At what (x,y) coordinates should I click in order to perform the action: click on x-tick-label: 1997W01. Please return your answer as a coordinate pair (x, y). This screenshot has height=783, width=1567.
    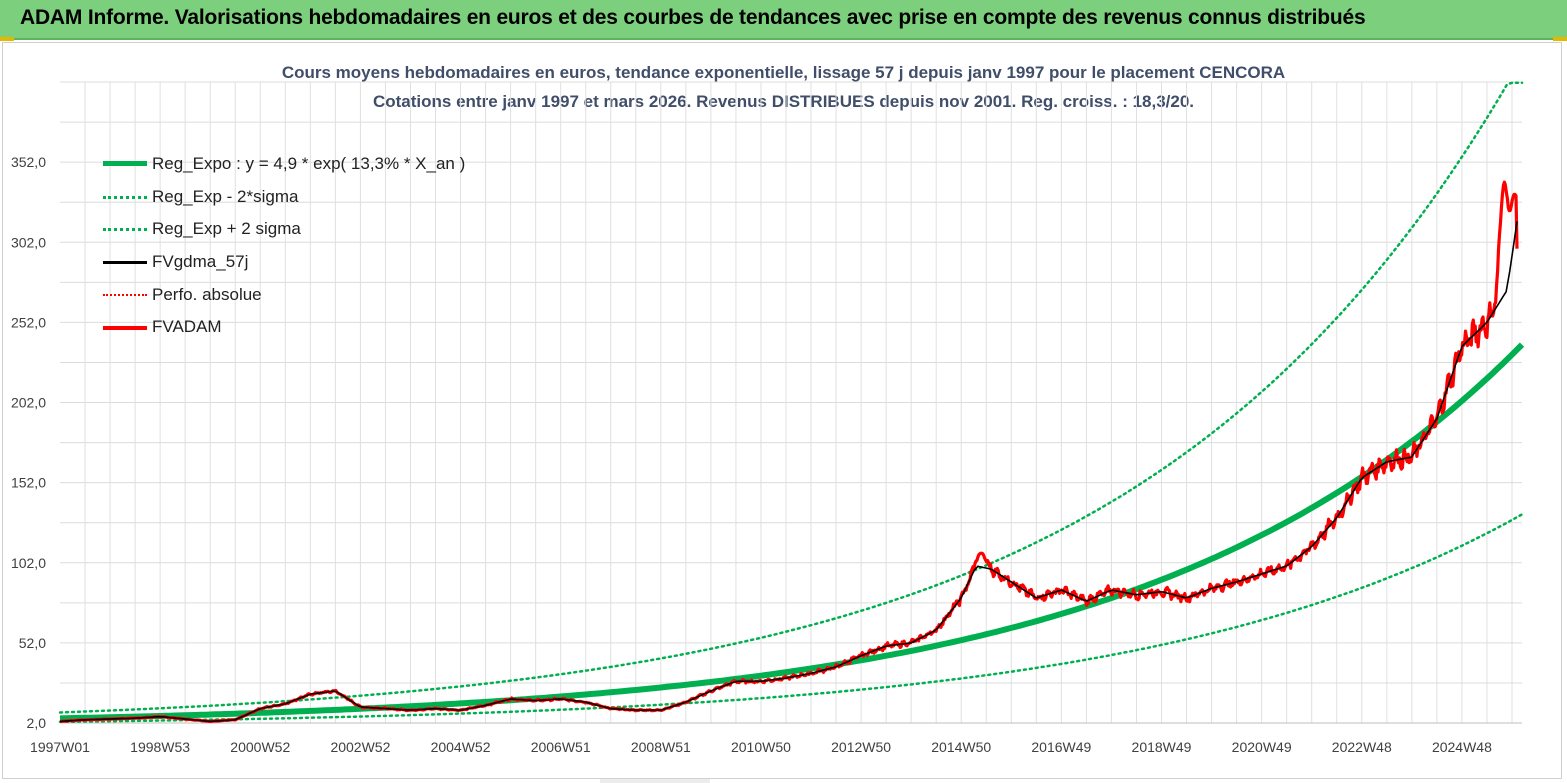
    Looking at the image, I should click on (60, 747).